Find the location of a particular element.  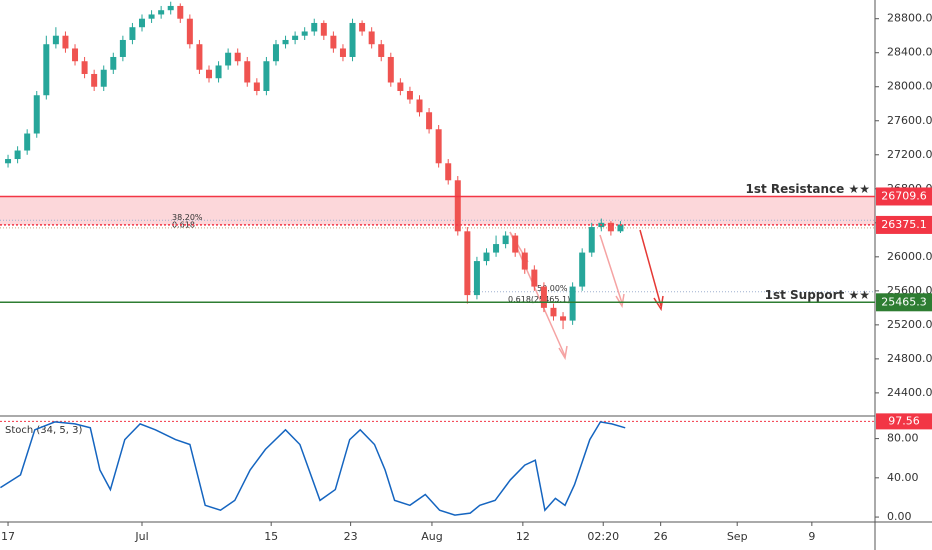

price-tag-label: 26375.1 is located at coordinates (904, 224).